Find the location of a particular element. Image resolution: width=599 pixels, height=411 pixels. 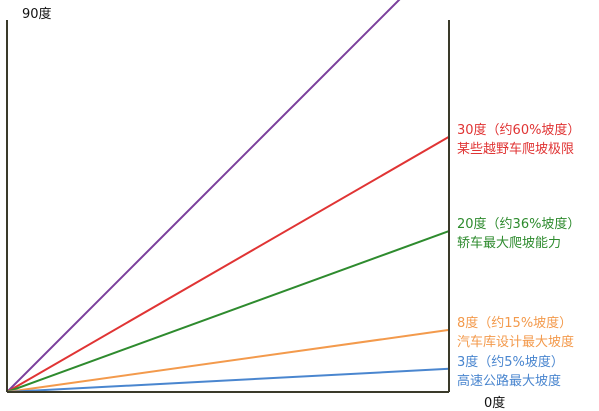

slope-label-20deg-line1: 20度（约36%坡度） is located at coordinates (518, 224).